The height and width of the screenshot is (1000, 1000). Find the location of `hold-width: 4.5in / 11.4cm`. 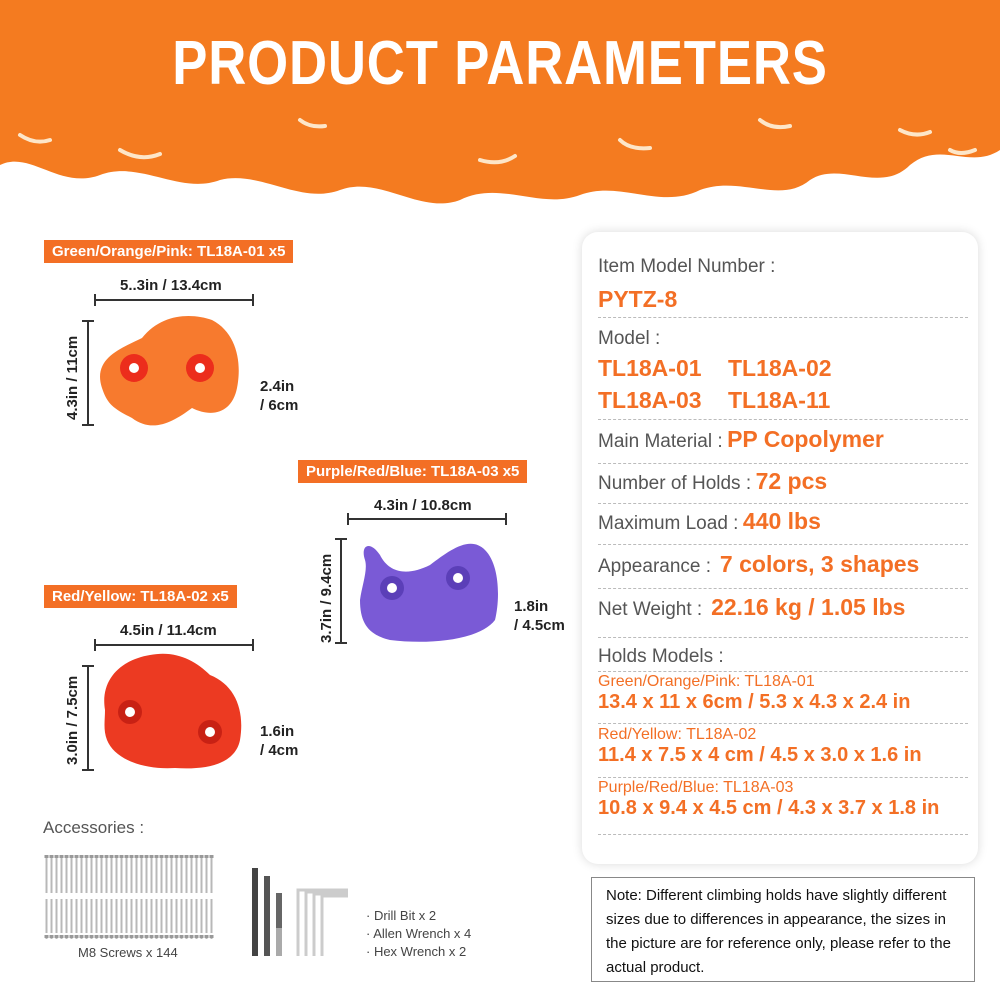

hold-width: 4.5in / 11.4cm is located at coordinates (168, 630).